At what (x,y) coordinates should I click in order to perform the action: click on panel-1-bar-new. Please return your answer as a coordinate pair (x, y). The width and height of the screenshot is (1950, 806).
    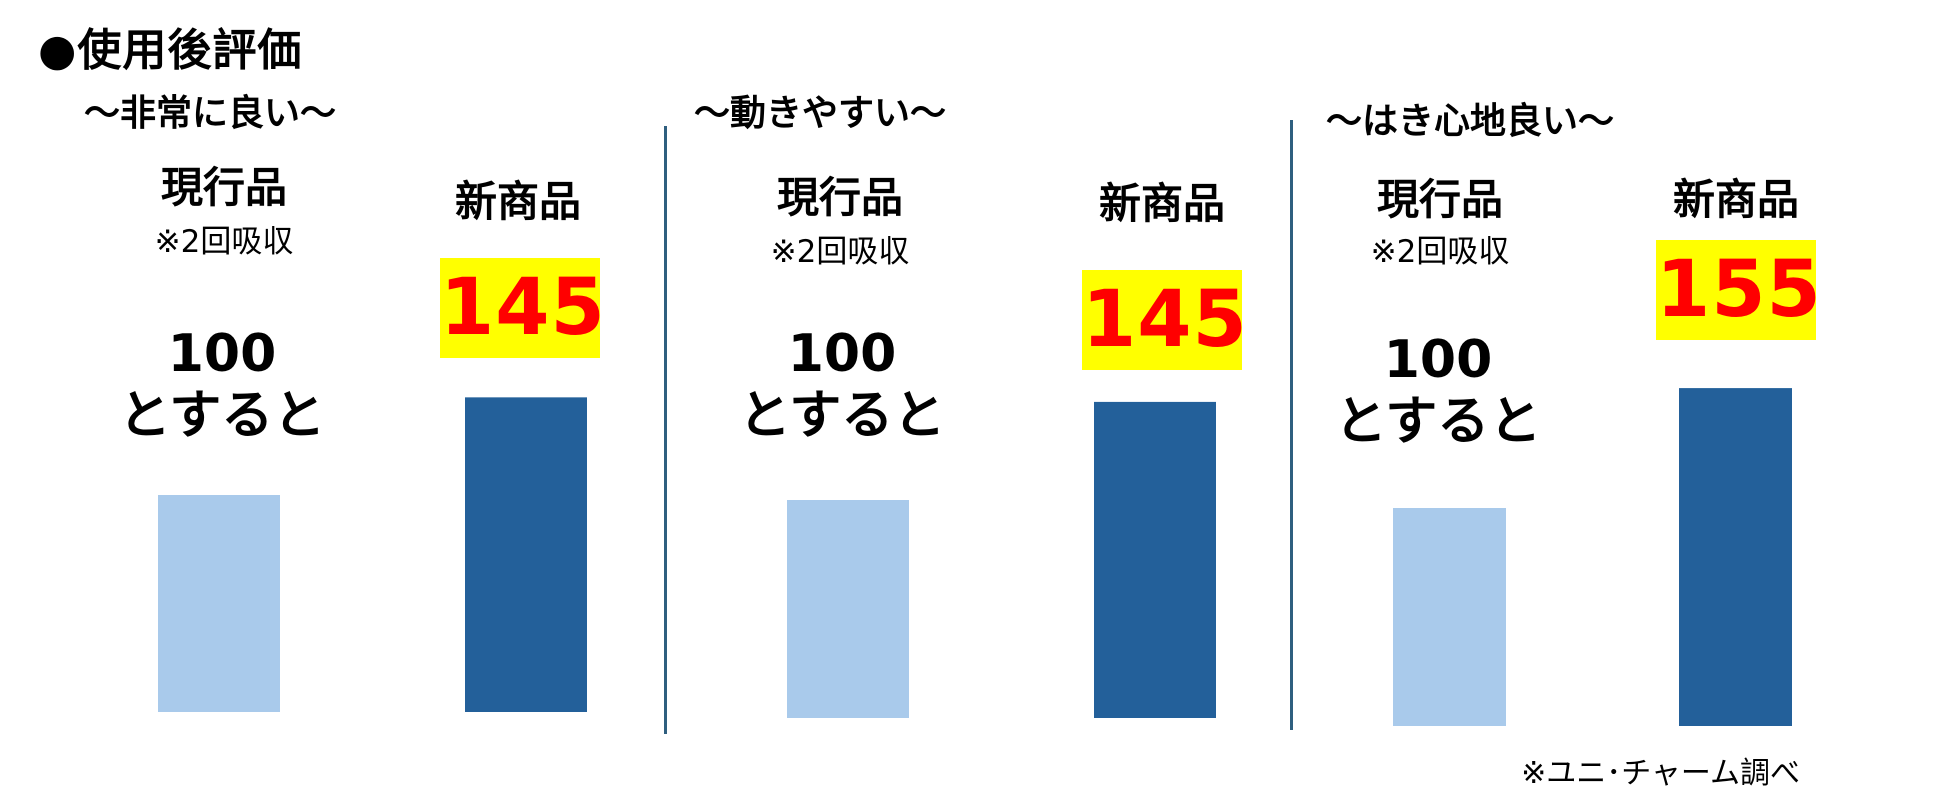
    Looking at the image, I should click on (526, 554).